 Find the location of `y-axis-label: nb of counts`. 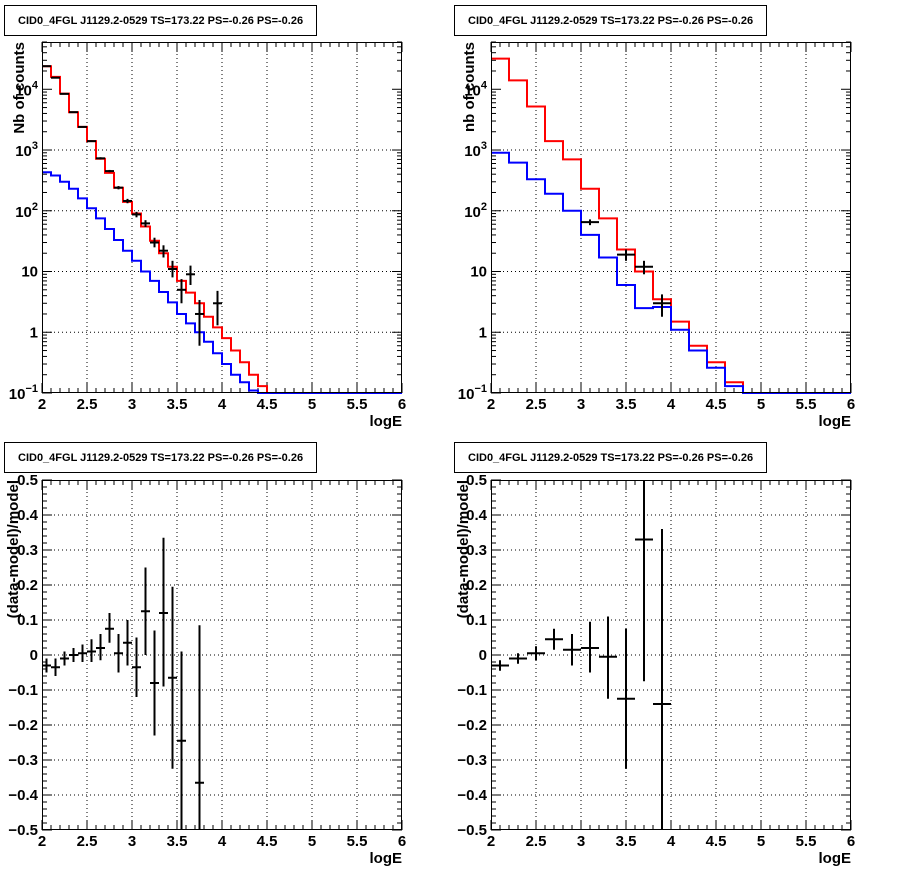

y-axis-label: nb of counts is located at coordinates (469, 87).